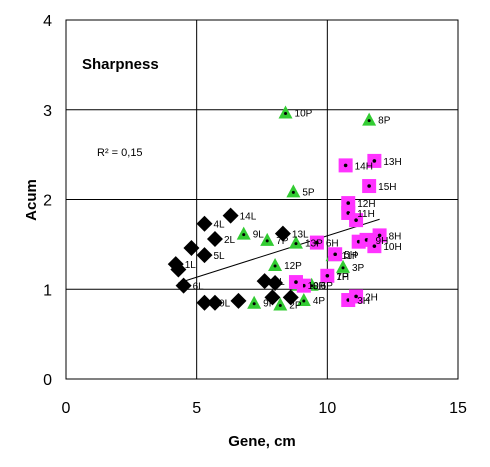  What do you see at coordinates (199, 287) in the screenshot?
I see `data-point-label: 6L` at bounding box center [199, 287].